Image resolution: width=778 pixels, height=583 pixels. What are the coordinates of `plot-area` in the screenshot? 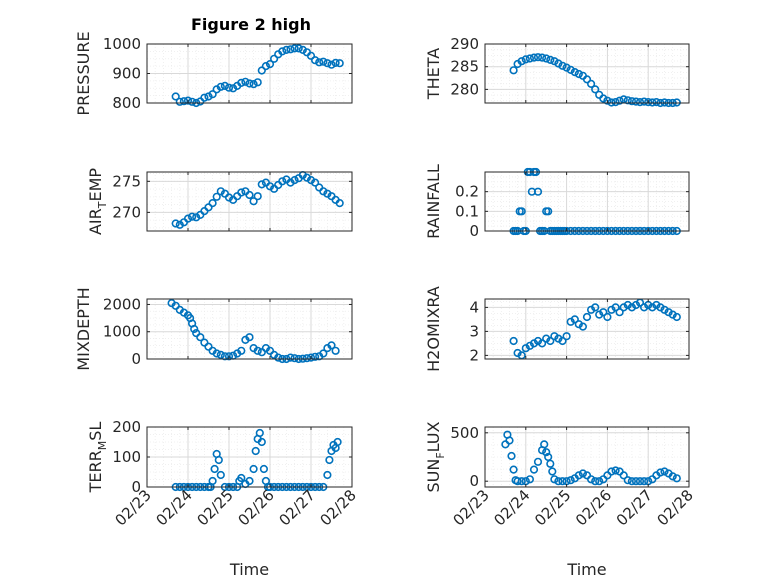 It's located at (587, 73).